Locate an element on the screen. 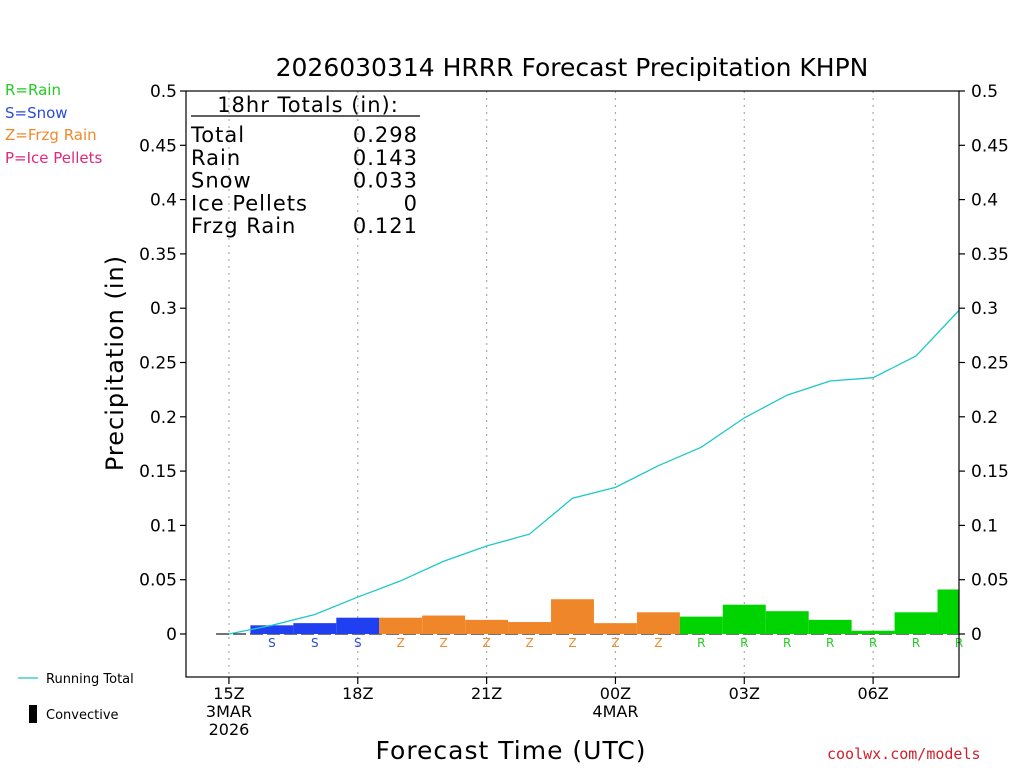 The image size is (1024, 768). y-tick-label-right: 0 is located at coordinates (976, 635).